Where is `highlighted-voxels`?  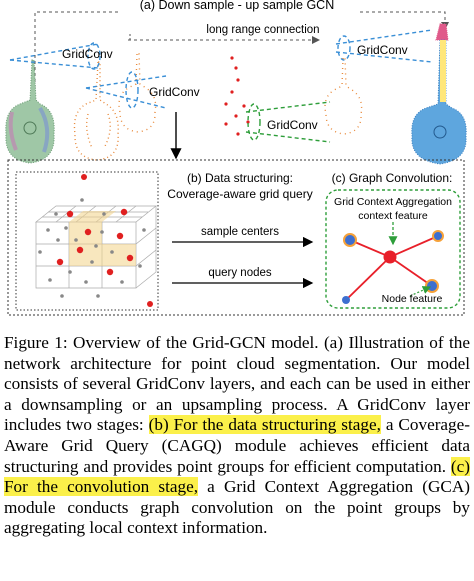 highlighted-voxels is located at coordinates (102, 238).